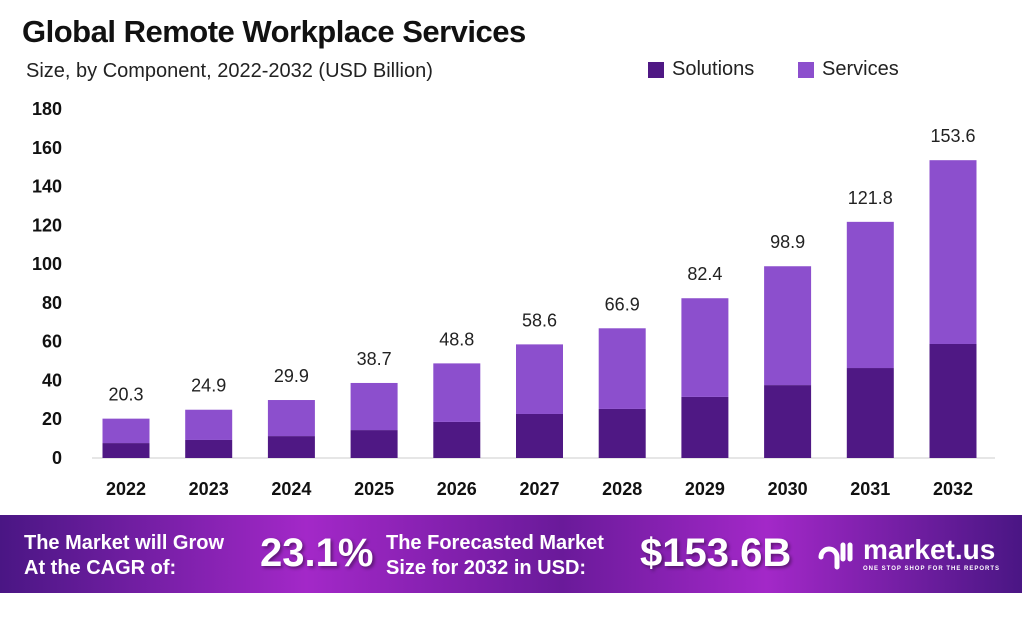 This screenshot has height=619, width=1022. Describe the element at coordinates (713, 69) in the screenshot. I see `legend-label-solutions: Solutions` at that location.